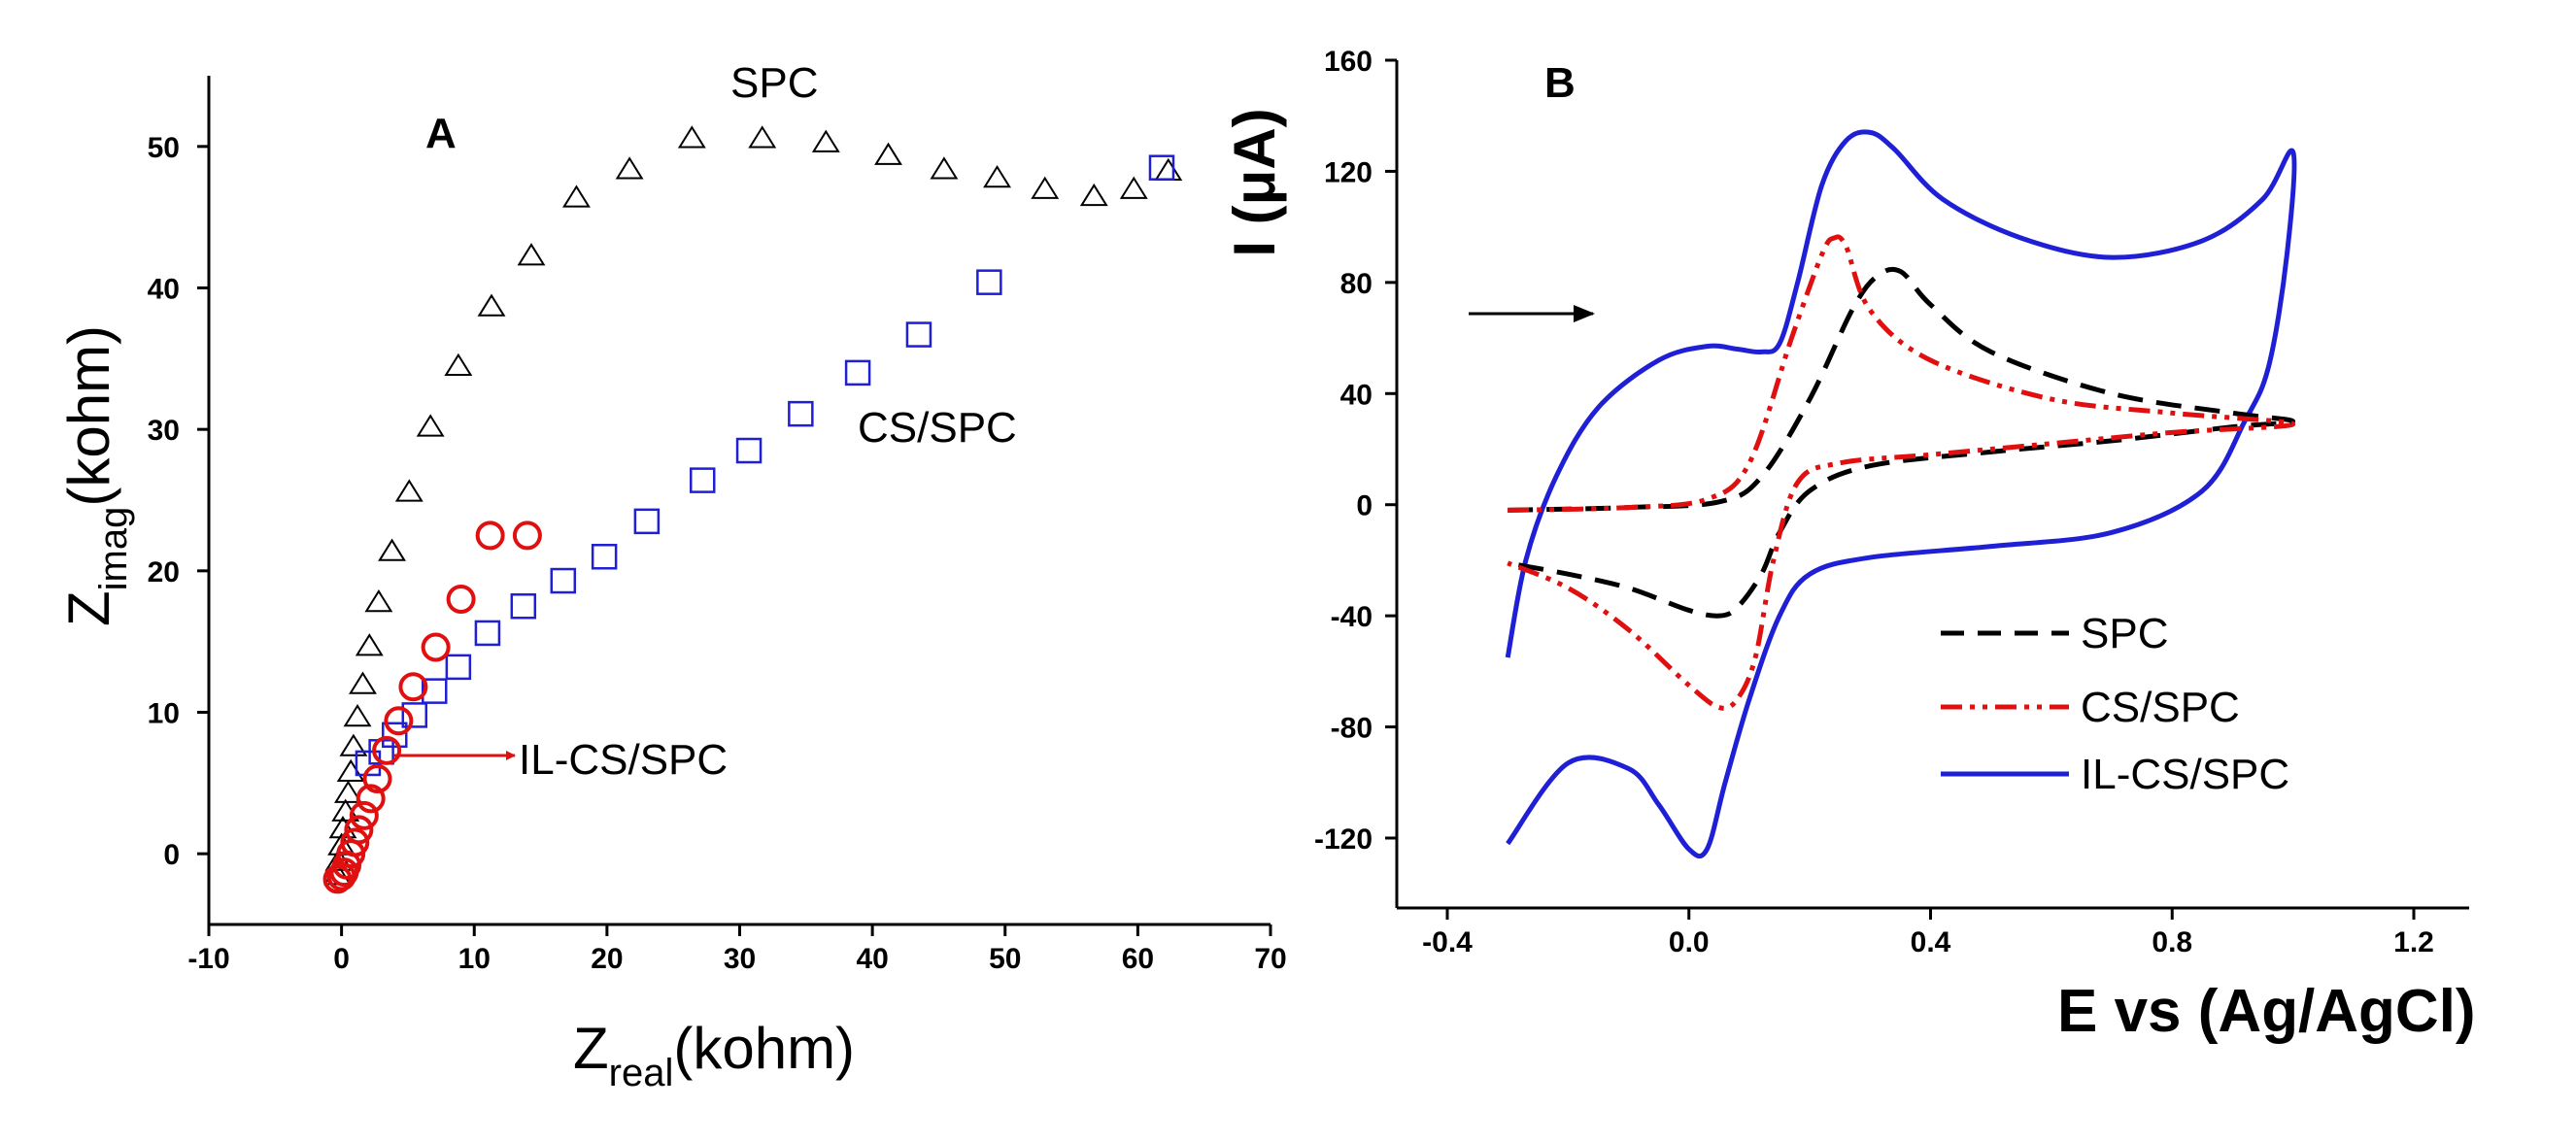 This screenshot has width=2576, height=1142. Describe the element at coordinates (1348, 62) in the screenshot. I see `panel-b-y-tick-label: 160` at that location.